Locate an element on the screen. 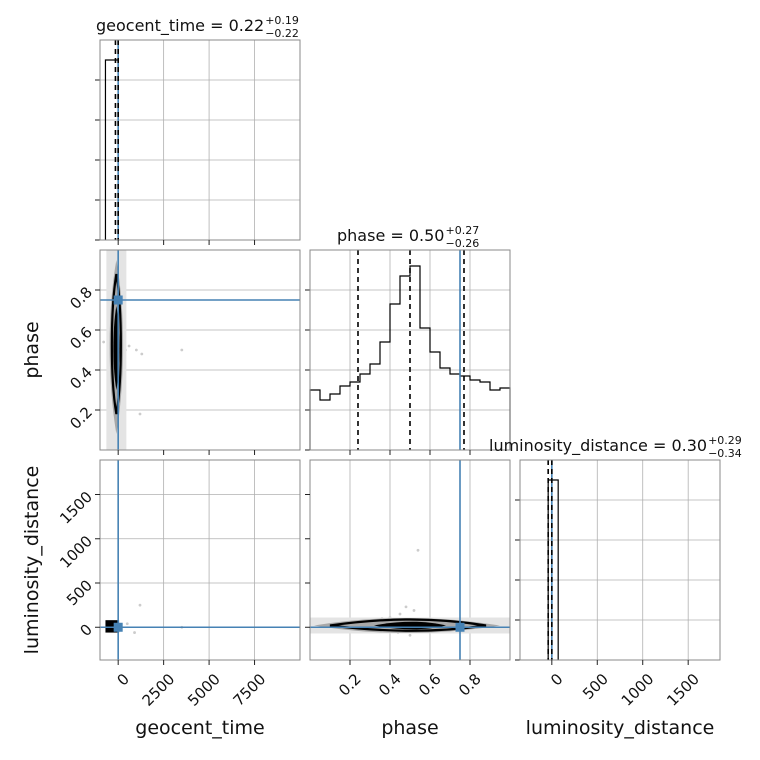 The image size is (760, 760). x-axis-label: luminosity_distance is located at coordinates (620, 728).